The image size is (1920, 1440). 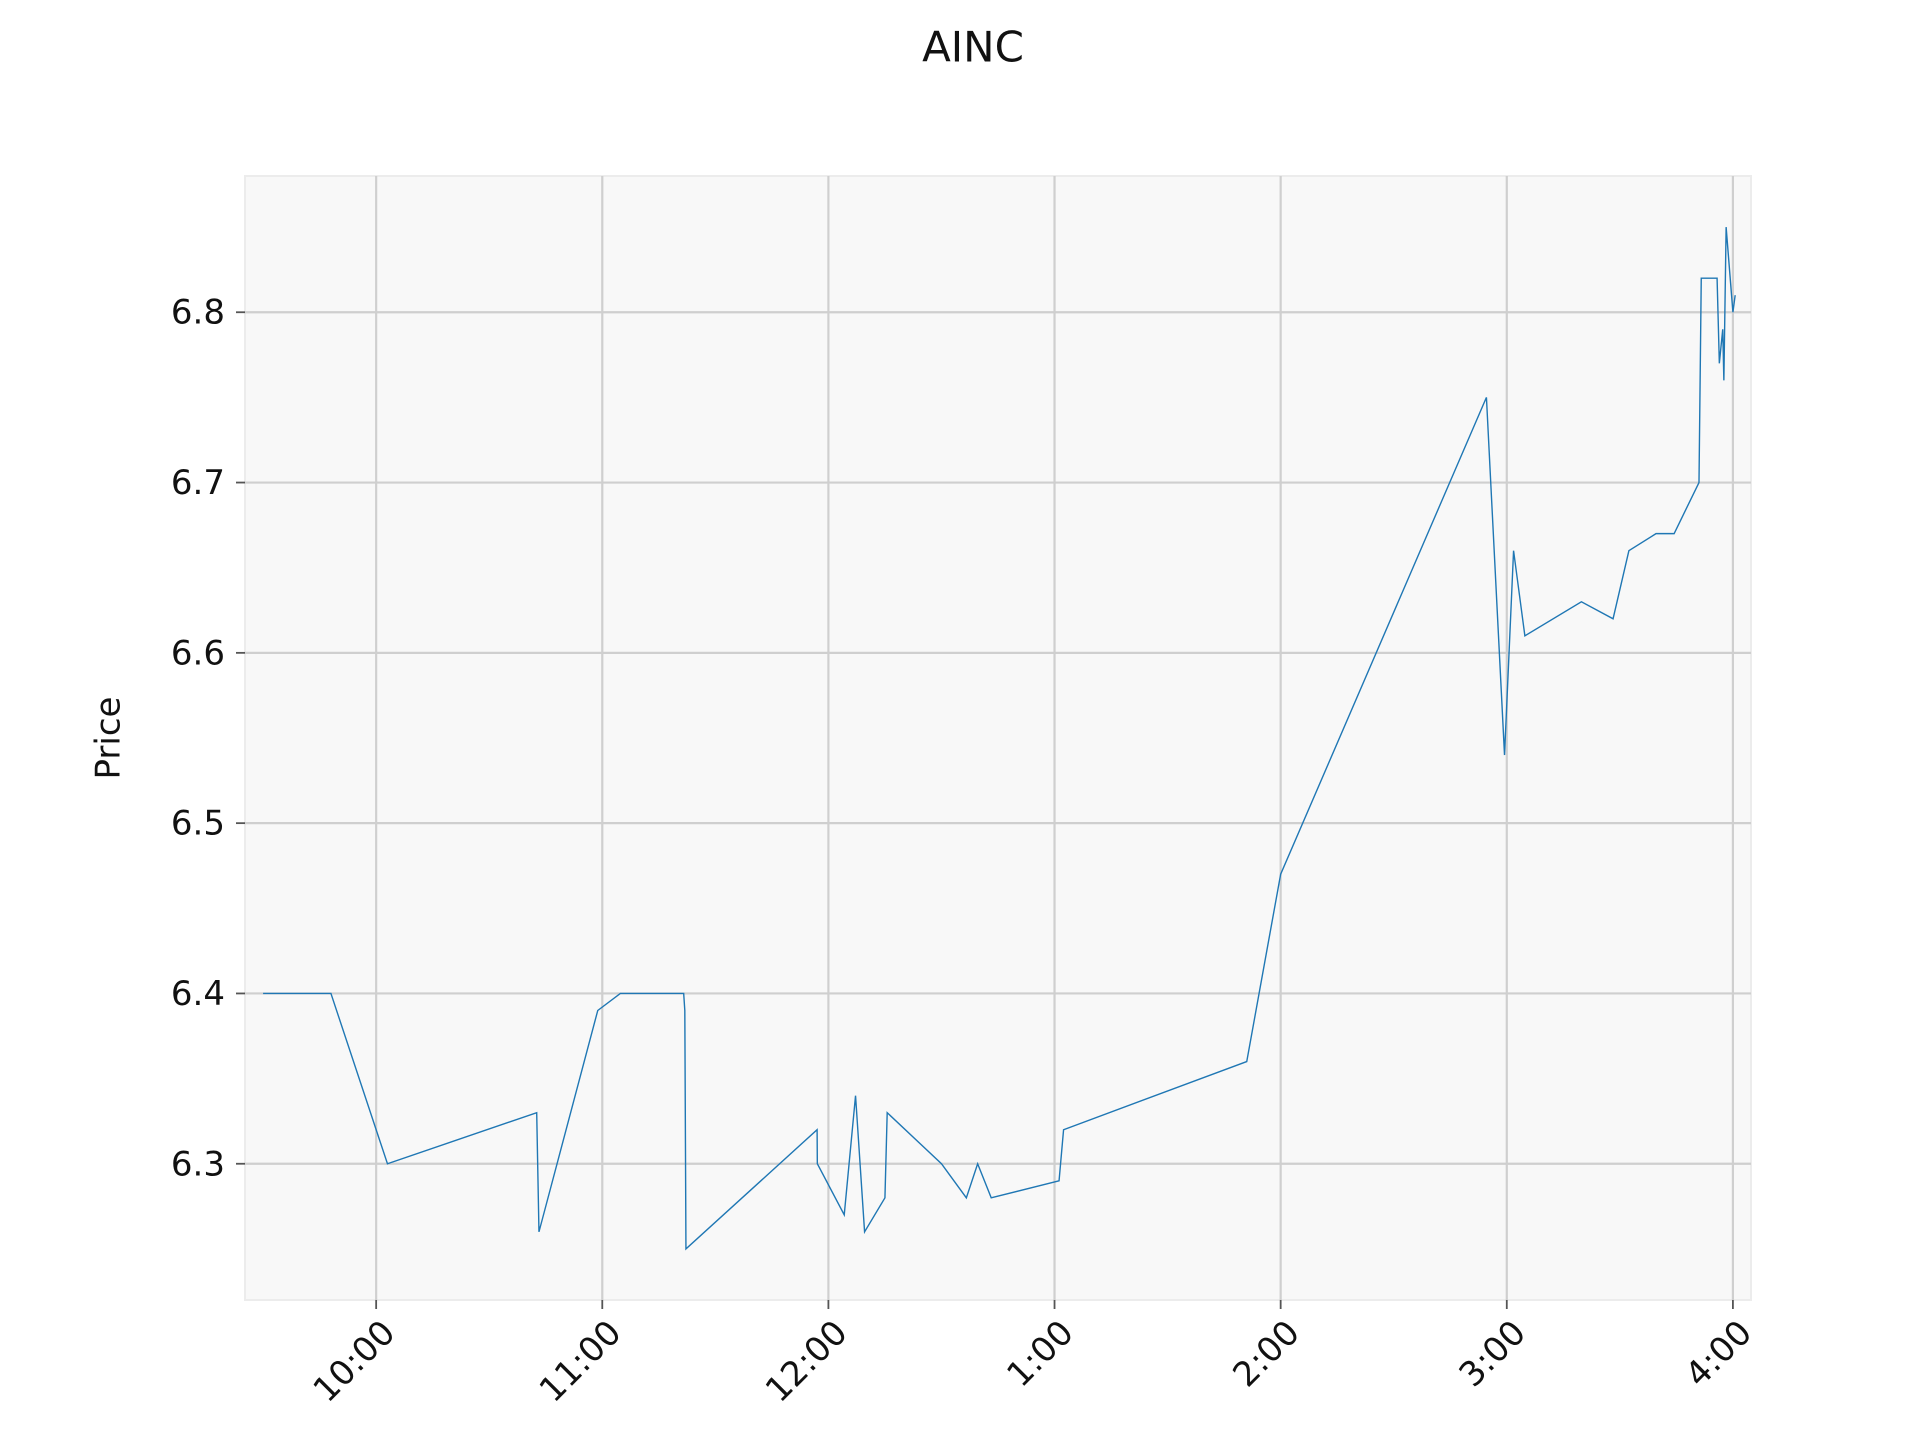 I want to click on x-tick-label: 11:00, so click(x=581, y=1362).